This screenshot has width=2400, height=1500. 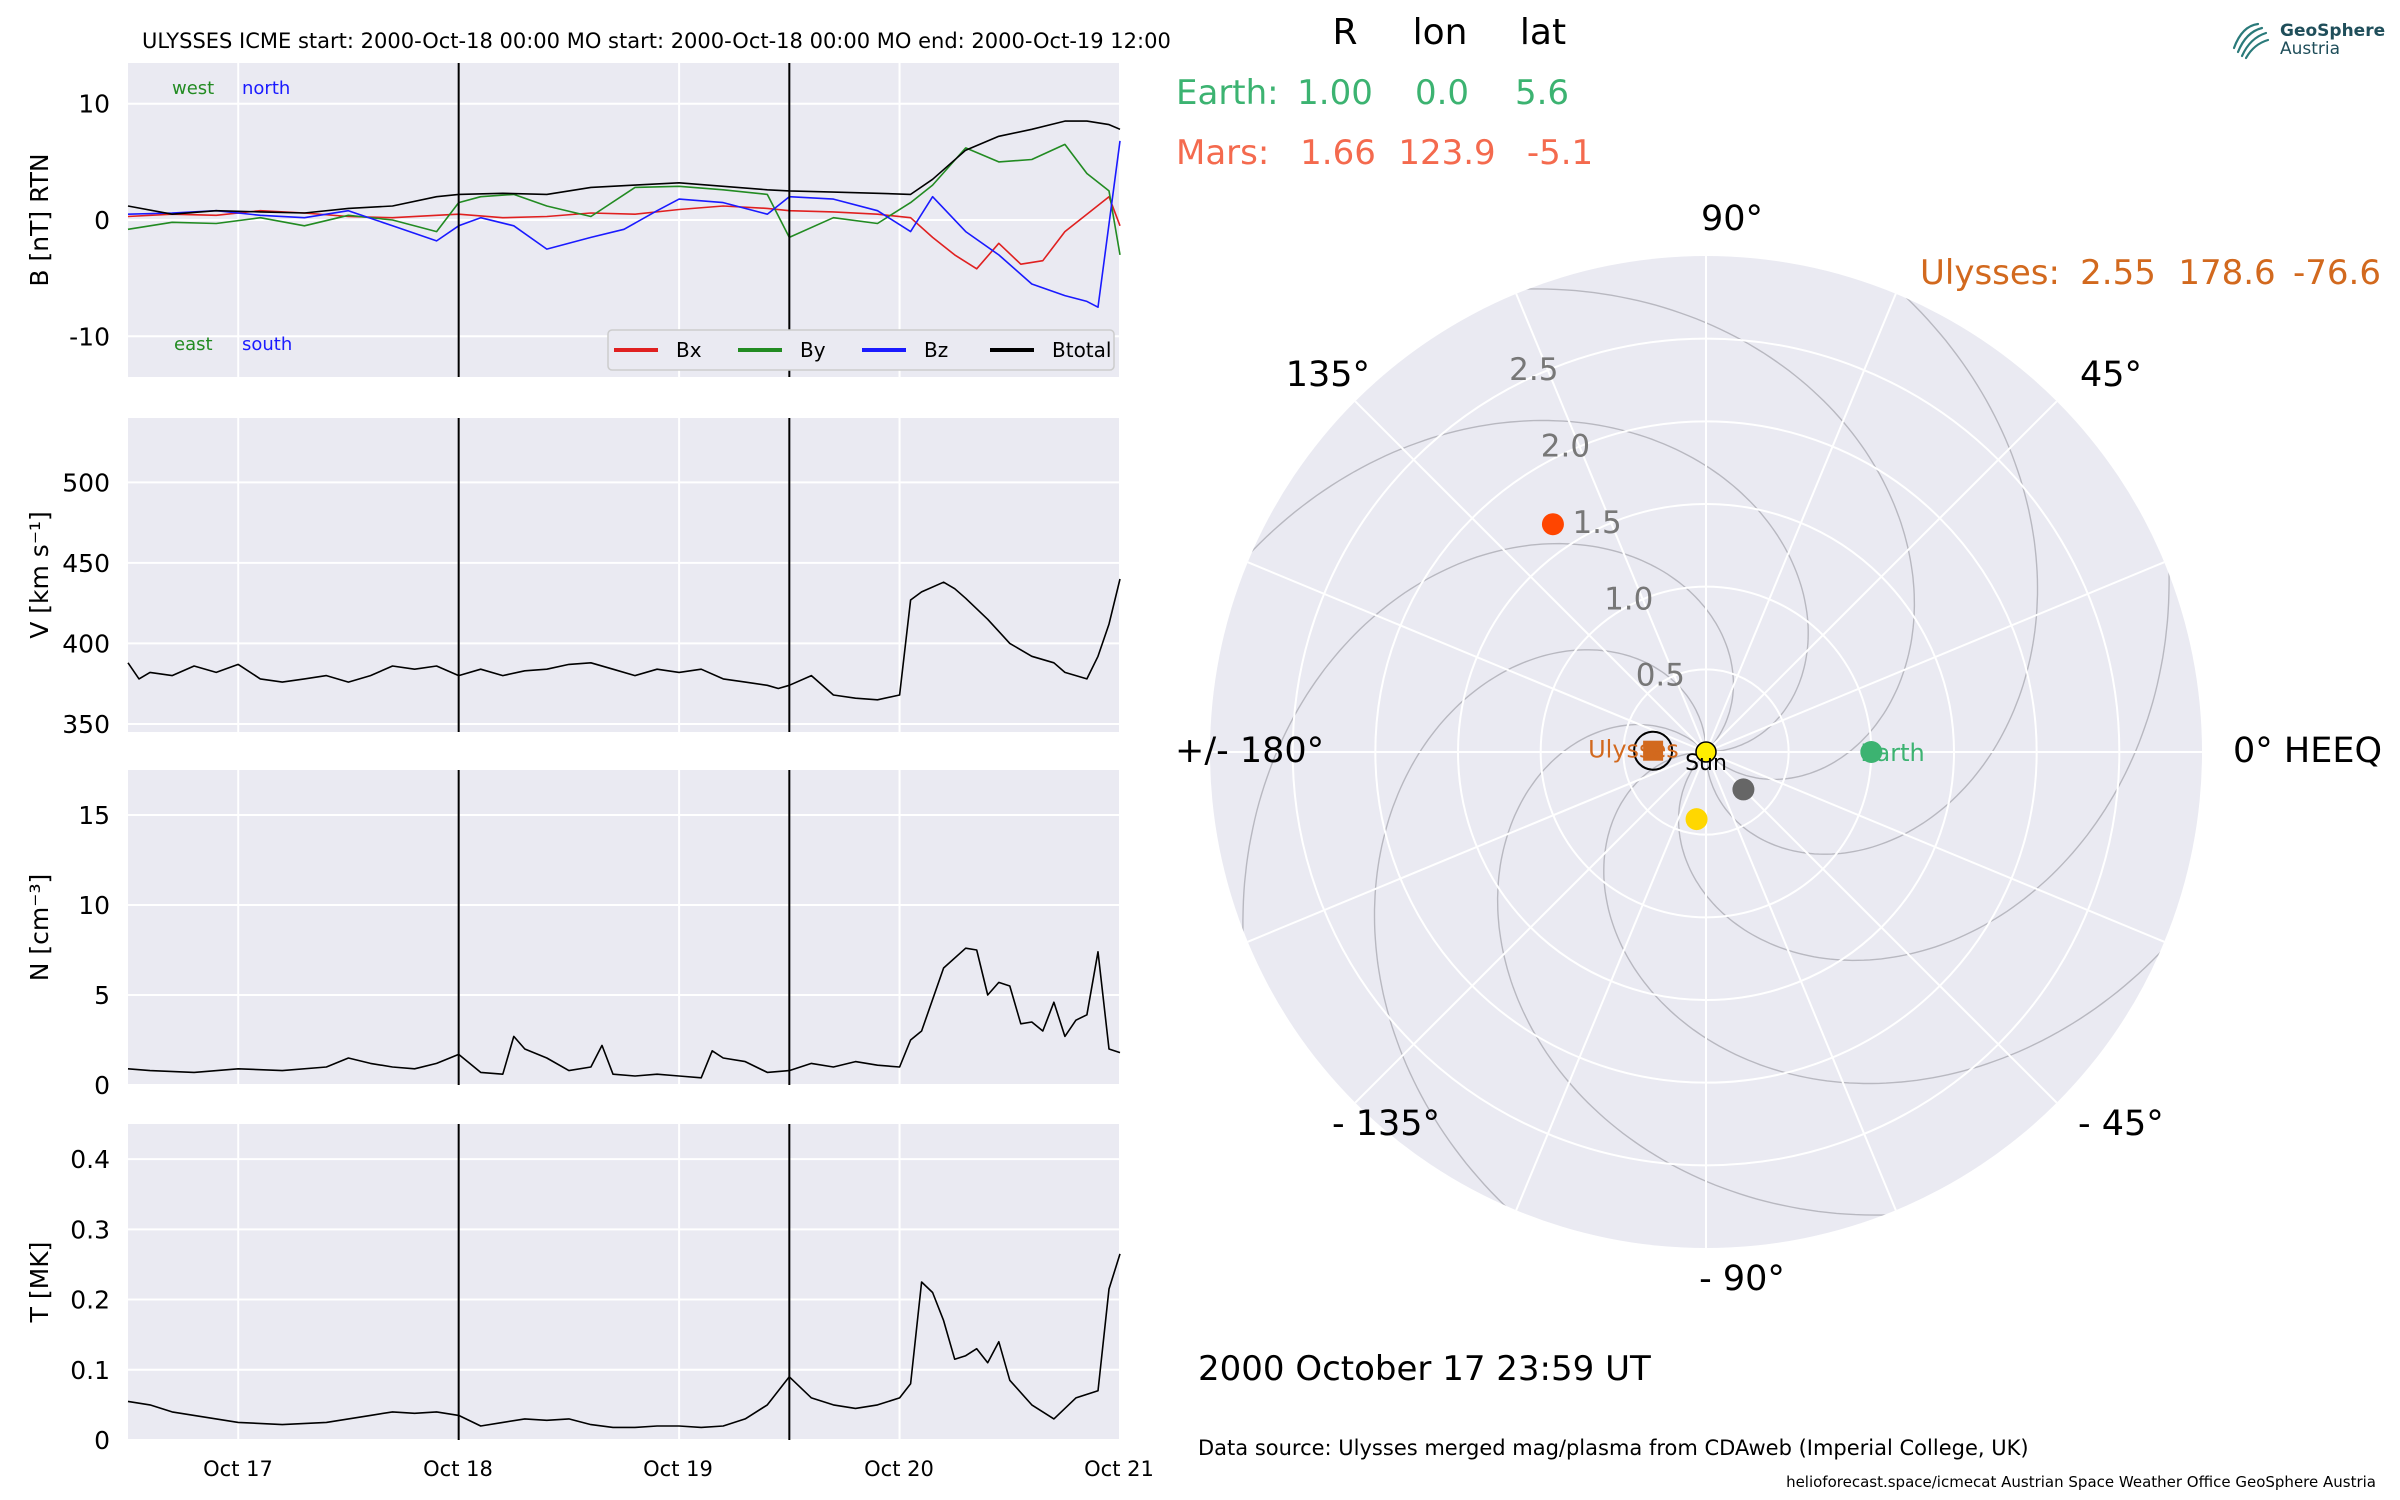 I want to click on sun-marker, so click(x=1706, y=752).